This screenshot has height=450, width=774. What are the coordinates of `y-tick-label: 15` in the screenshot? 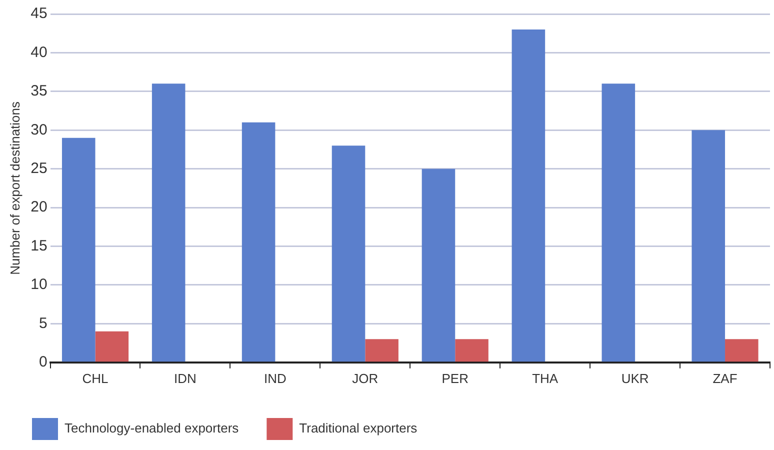 It's located at (39, 245).